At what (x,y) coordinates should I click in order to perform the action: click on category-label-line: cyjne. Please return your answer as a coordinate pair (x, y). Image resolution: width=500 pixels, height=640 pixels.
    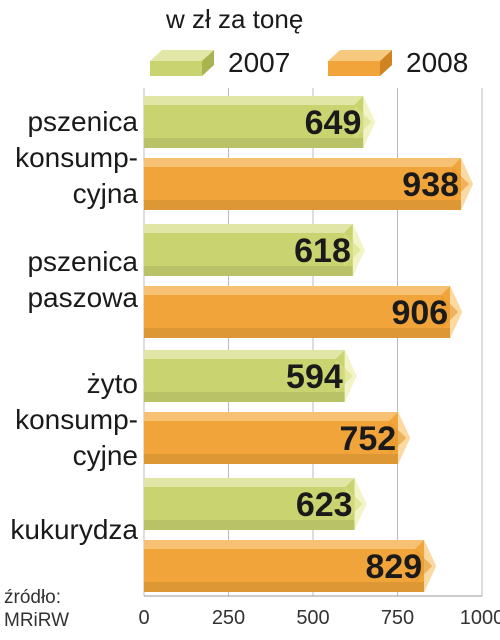
    Looking at the image, I should click on (105, 455).